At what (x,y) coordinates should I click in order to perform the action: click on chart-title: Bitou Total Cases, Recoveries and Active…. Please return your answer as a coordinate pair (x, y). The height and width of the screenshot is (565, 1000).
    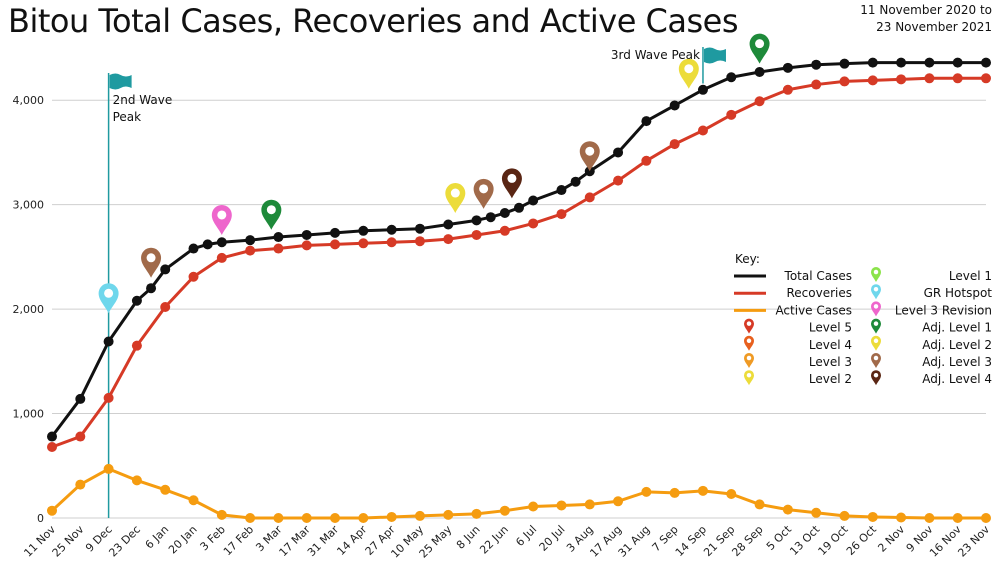
    Looking at the image, I should click on (373, 21).